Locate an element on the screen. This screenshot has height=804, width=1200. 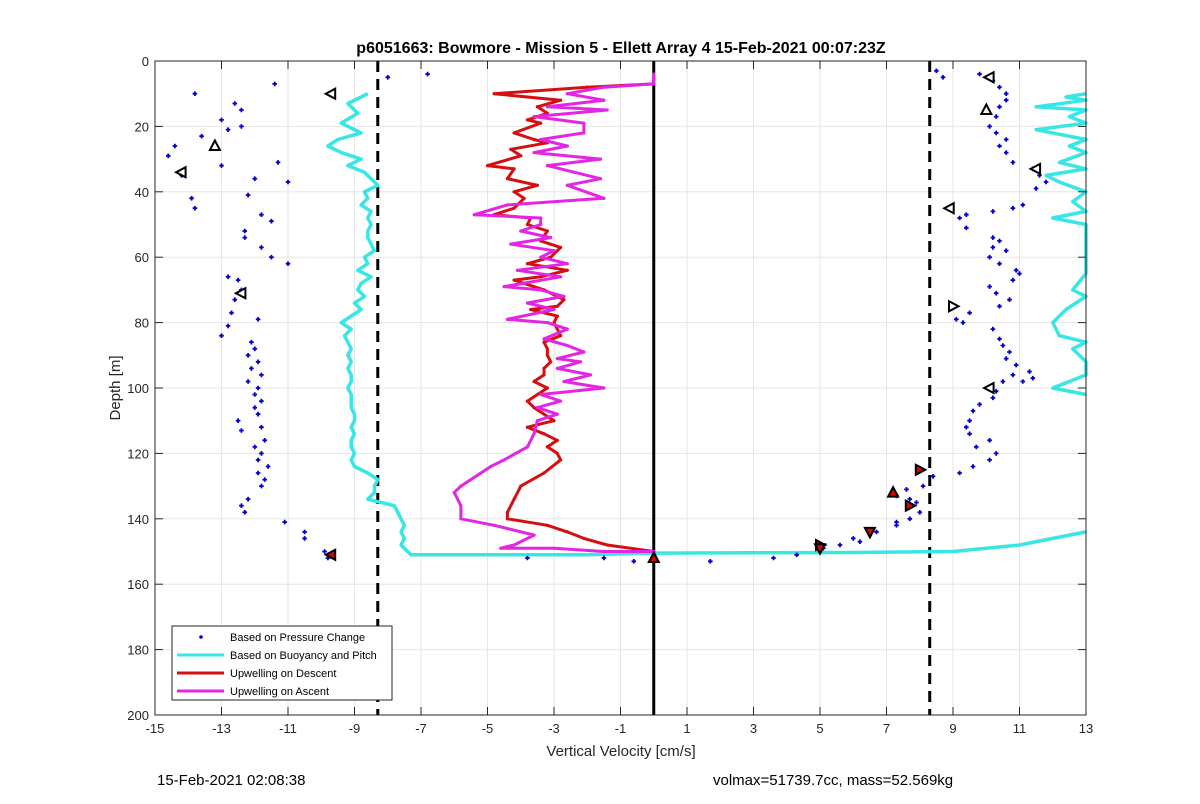
y-tick-label: 100 is located at coordinates (138, 388).